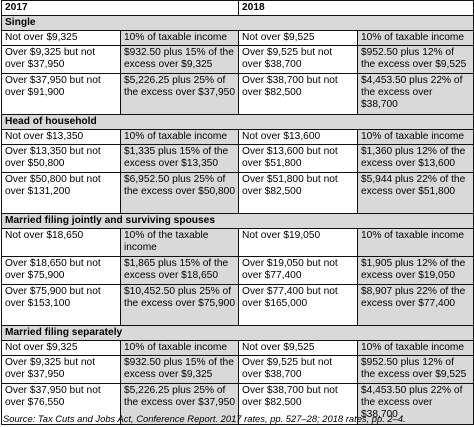 This screenshot has height=427, width=474. I want to click on income-range-2017: Over $13,350 but not over $50,800, so click(61, 158).